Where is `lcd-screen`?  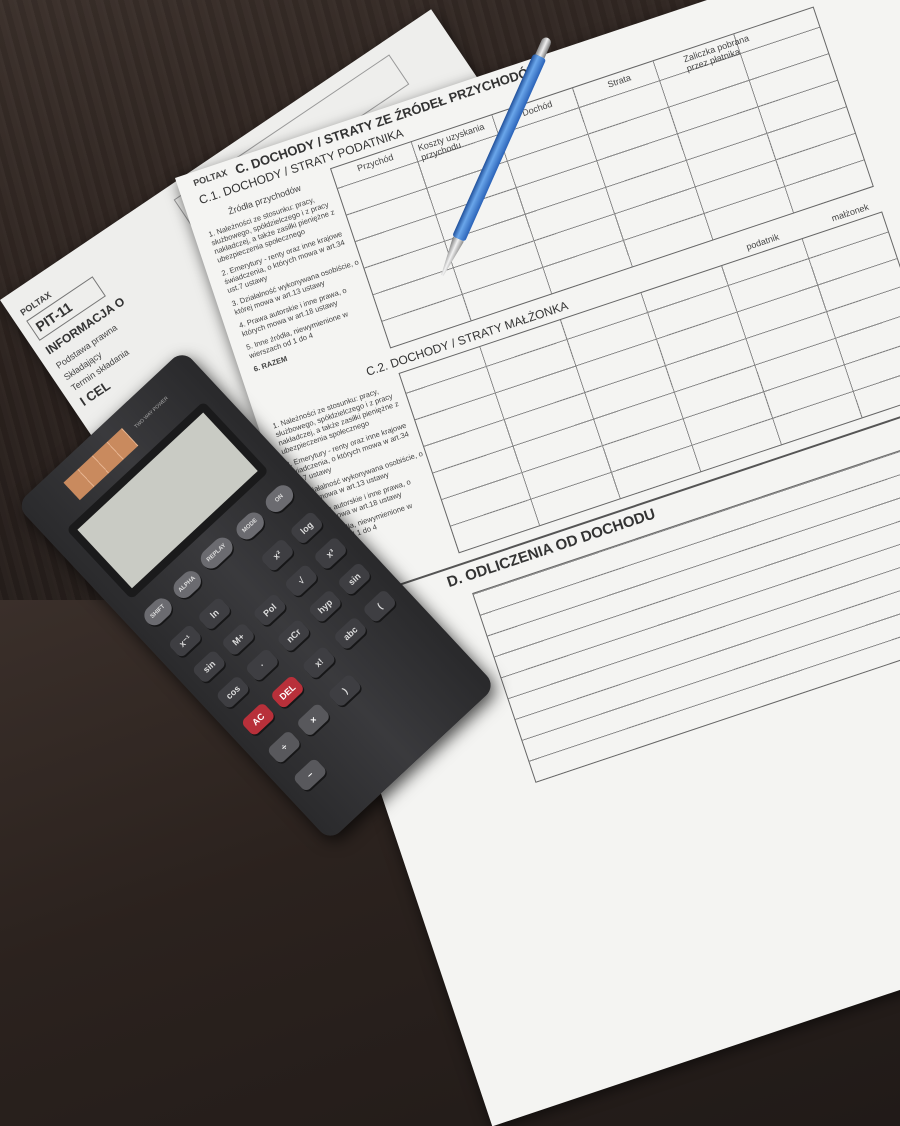 lcd-screen is located at coordinates (167, 500).